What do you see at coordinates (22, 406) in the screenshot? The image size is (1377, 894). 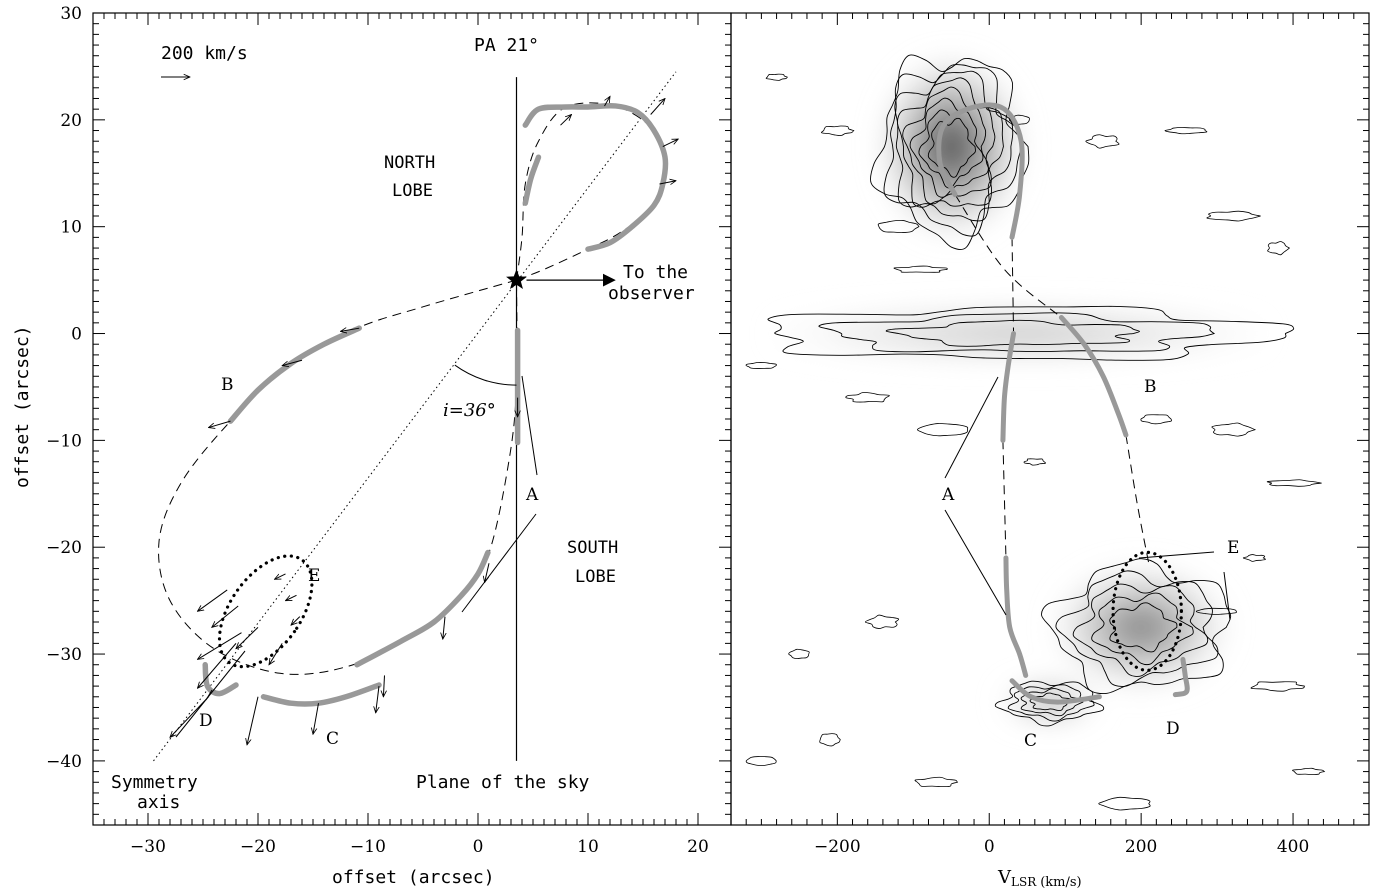 I see `left-y-axis-label: offset (arcsec)` at bounding box center [22, 406].